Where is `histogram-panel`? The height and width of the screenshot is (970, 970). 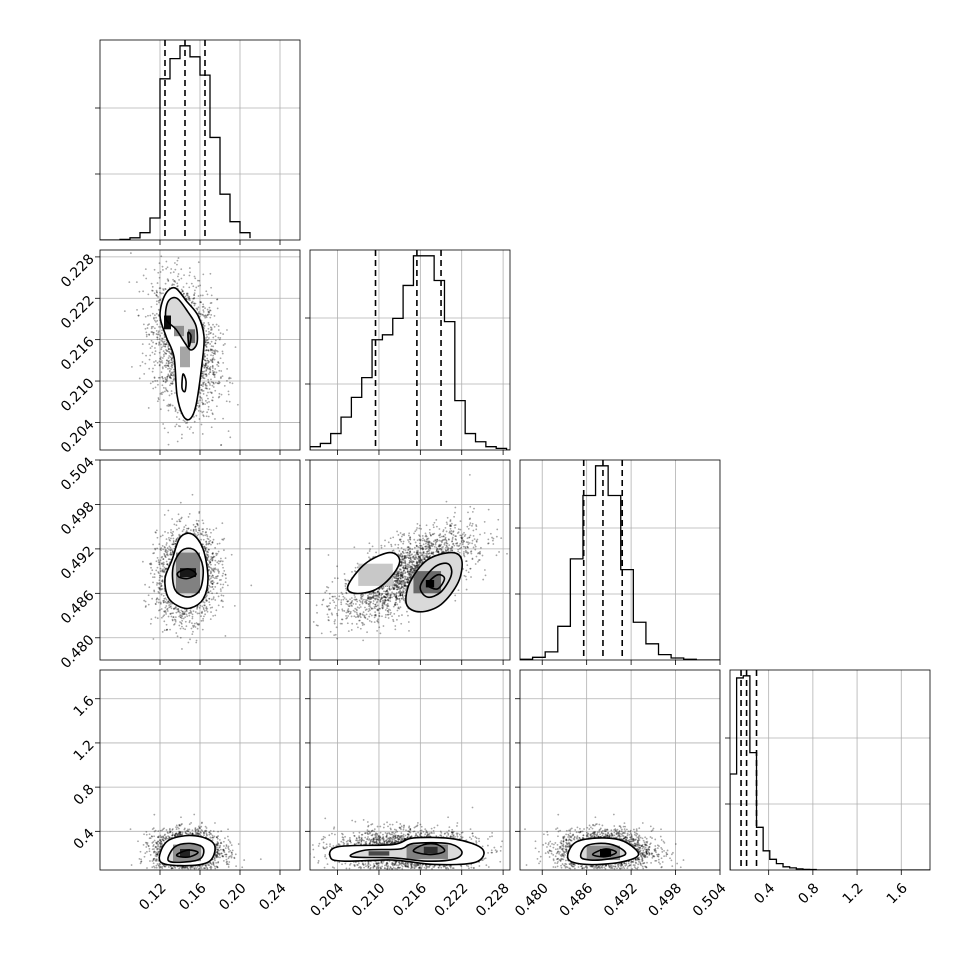
histogram-panel is located at coordinates (200, 140).